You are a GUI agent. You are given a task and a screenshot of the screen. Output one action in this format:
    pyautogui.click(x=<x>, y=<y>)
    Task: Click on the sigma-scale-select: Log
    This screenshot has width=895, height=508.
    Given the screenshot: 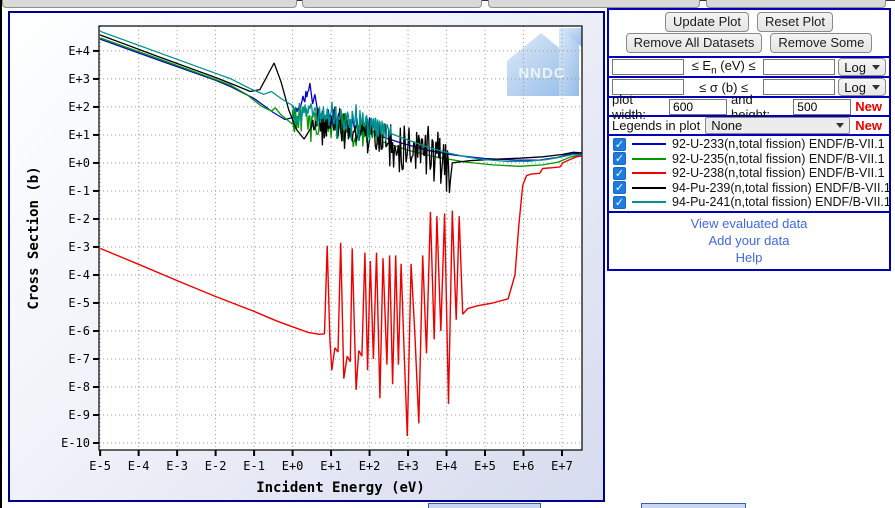 What is the action you would take?
    pyautogui.click(x=862, y=87)
    